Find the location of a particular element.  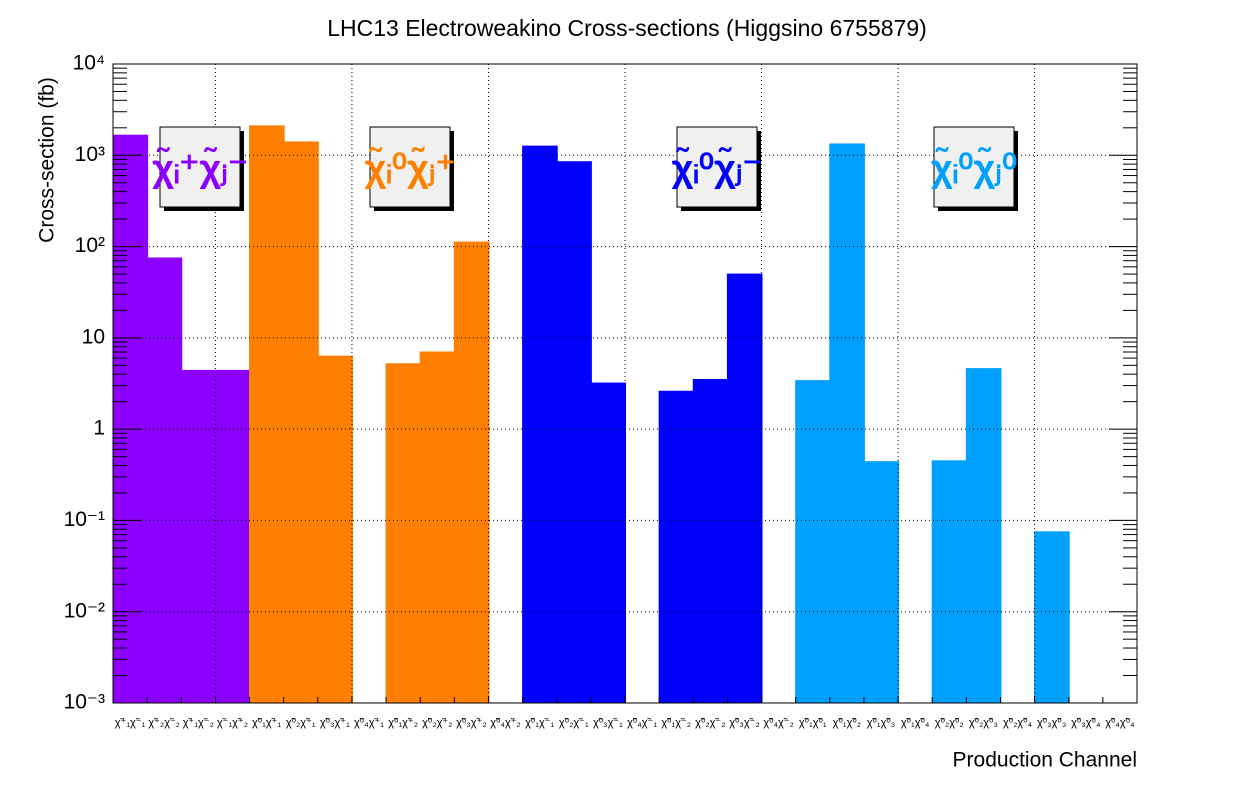

x-tick-label: χ̃⁰₂χ̃⁰₃ is located at coordinates (983, 723).